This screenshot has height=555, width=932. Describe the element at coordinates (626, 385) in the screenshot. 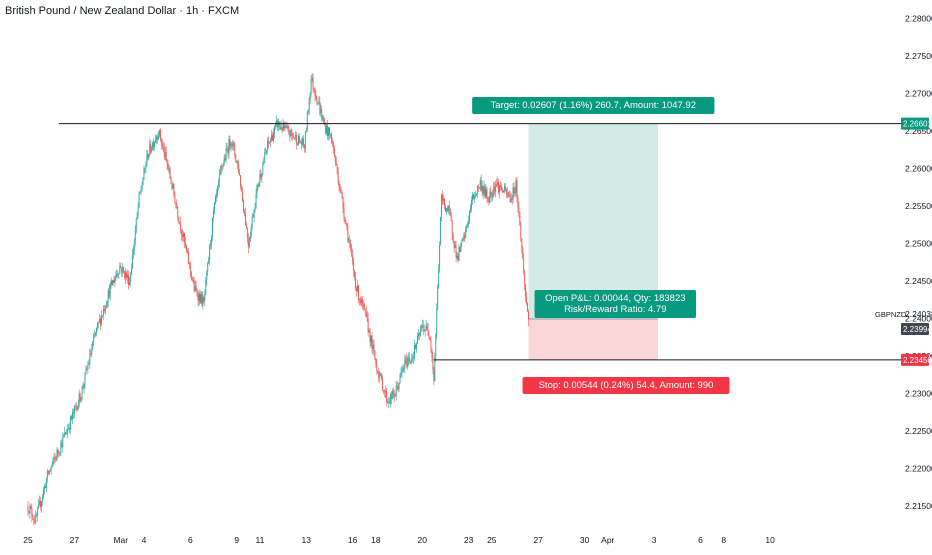

I see `stop-label: Stop: 0.00544 (0.24%) 54.4, Amount: 990` at that location.